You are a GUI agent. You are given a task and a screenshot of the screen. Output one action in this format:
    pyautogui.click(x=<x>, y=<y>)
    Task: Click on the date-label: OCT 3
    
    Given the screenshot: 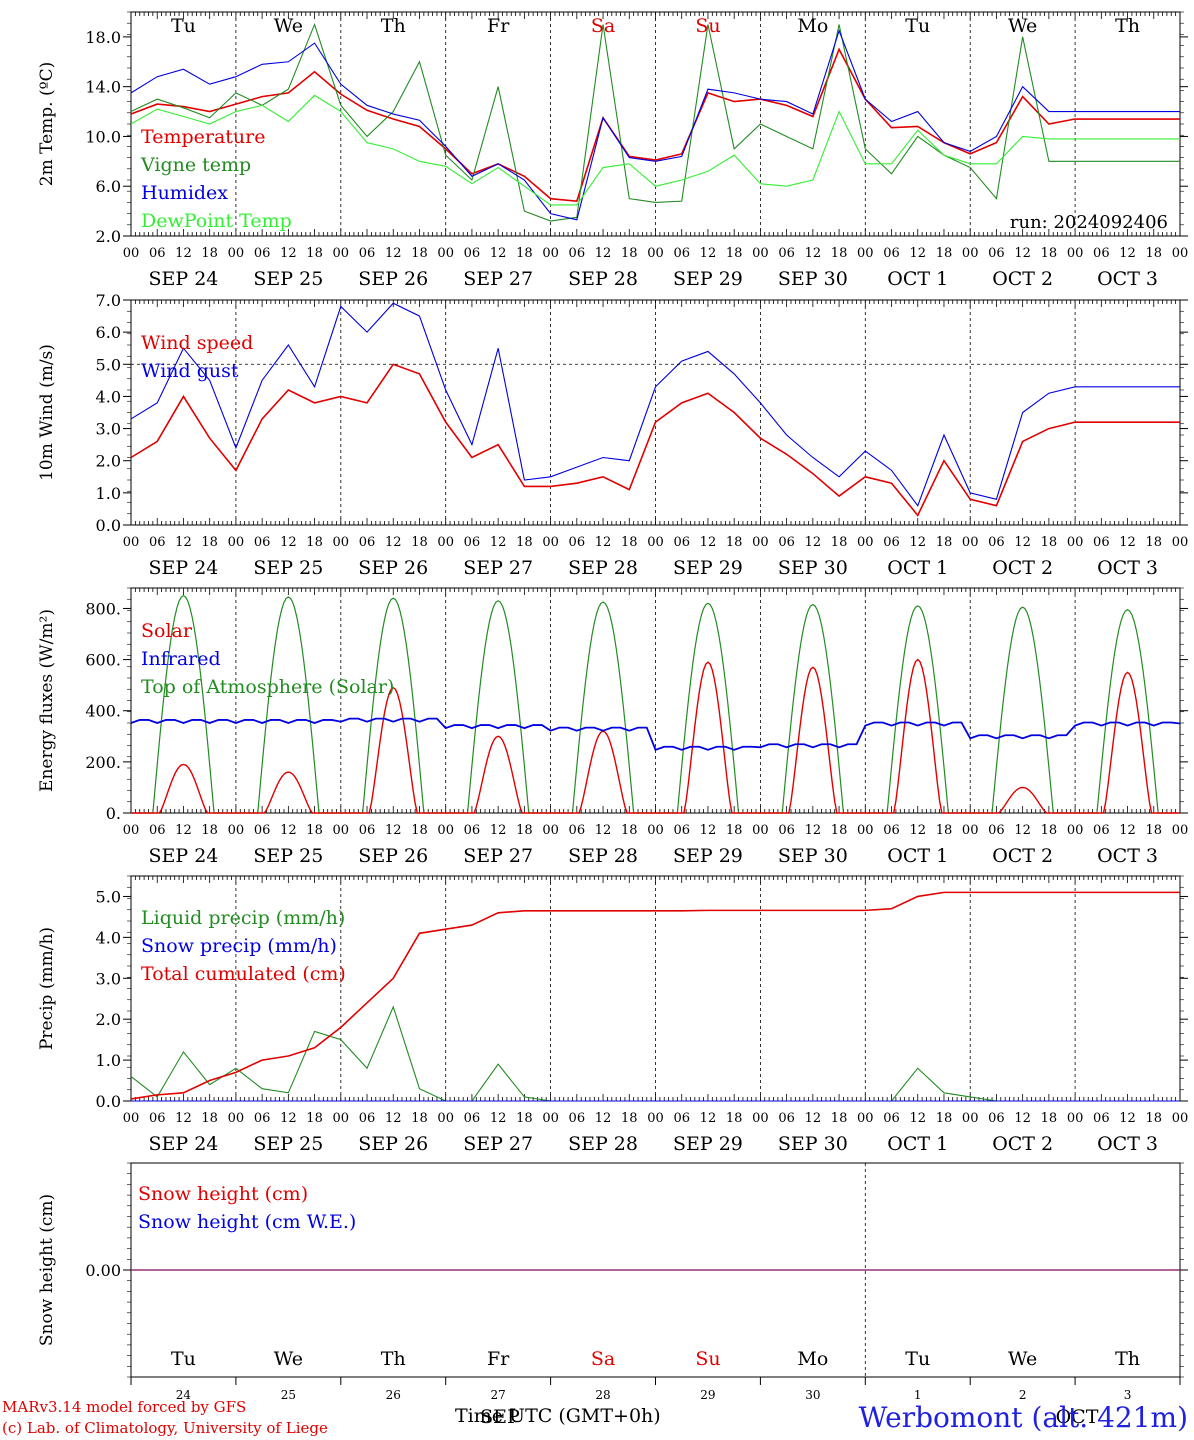 What is the action you would take?
    pyautogui.click(x=1127, y=568)
    